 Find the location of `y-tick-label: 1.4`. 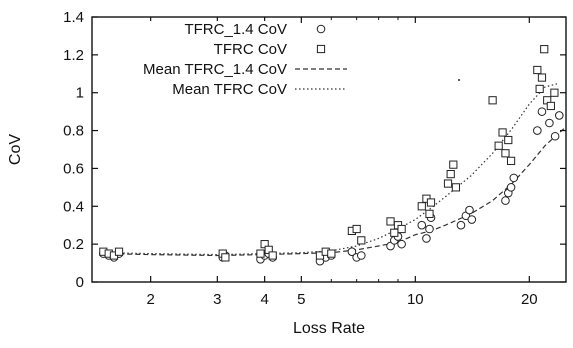

y-tick-label: 1.4 is located at coordinates (73, 17).